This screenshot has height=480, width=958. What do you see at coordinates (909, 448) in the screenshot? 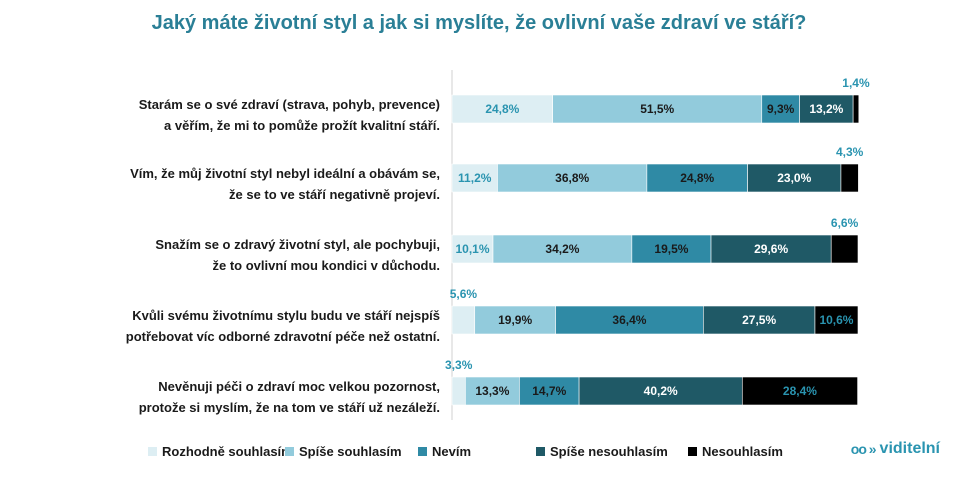
I see `brand-name: viditelní` at bounding box center [909, 448].